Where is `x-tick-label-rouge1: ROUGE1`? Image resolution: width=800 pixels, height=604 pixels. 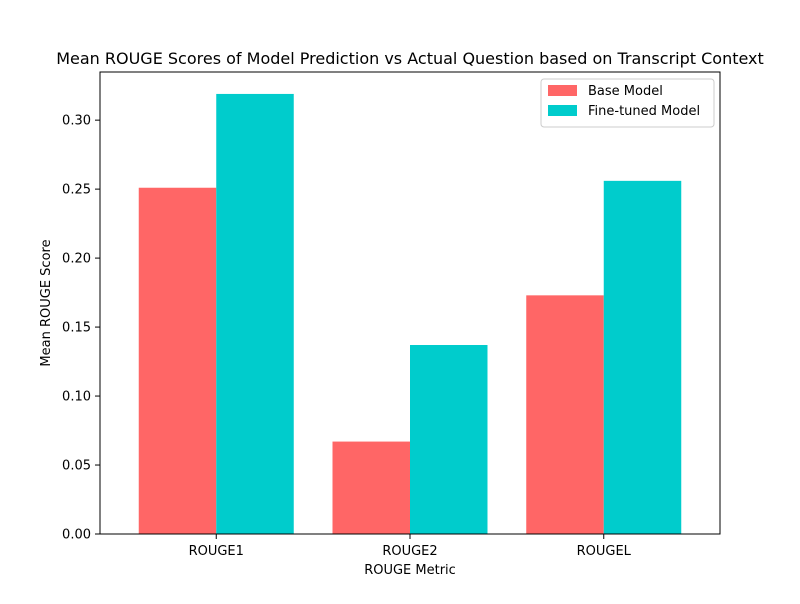
x-tick-label-rouge1: ROUGE1 is located at coordinates (216, 551).